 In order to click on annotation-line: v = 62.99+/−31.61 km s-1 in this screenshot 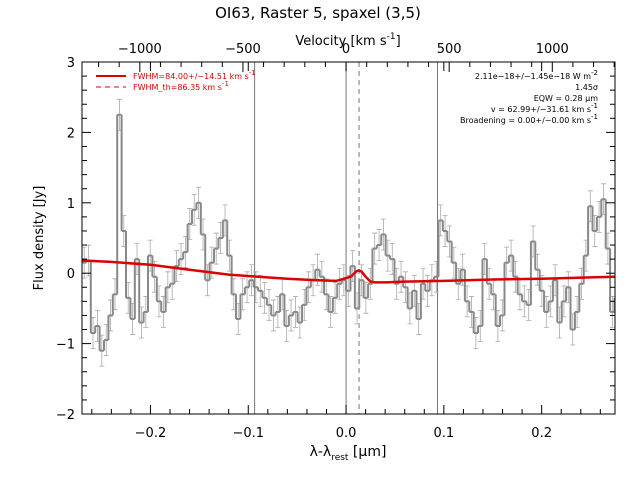, I will do `click(544, 108)`.